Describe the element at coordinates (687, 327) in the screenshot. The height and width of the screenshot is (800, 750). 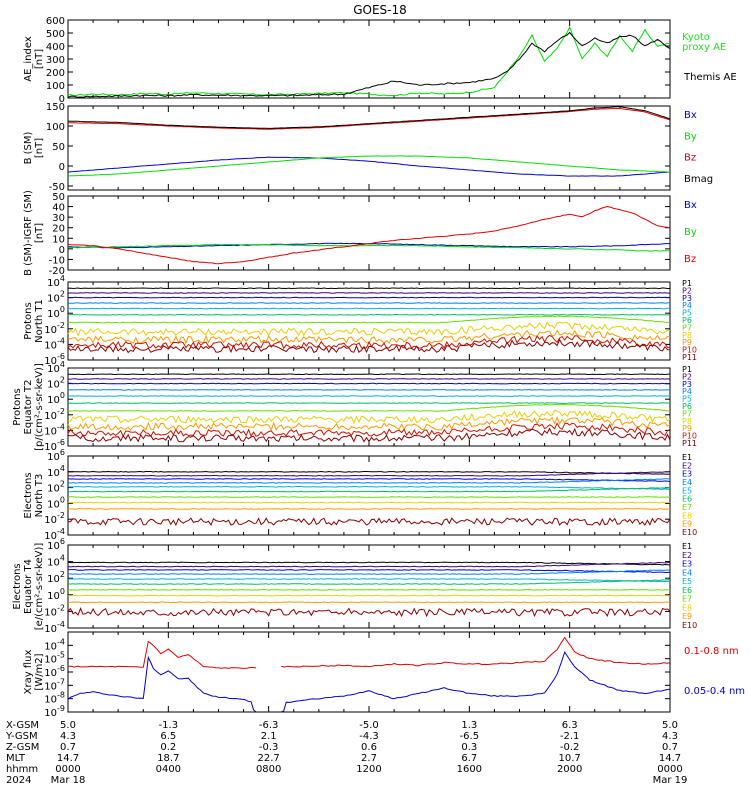
I see `channel-label-p7: P7` at that location.